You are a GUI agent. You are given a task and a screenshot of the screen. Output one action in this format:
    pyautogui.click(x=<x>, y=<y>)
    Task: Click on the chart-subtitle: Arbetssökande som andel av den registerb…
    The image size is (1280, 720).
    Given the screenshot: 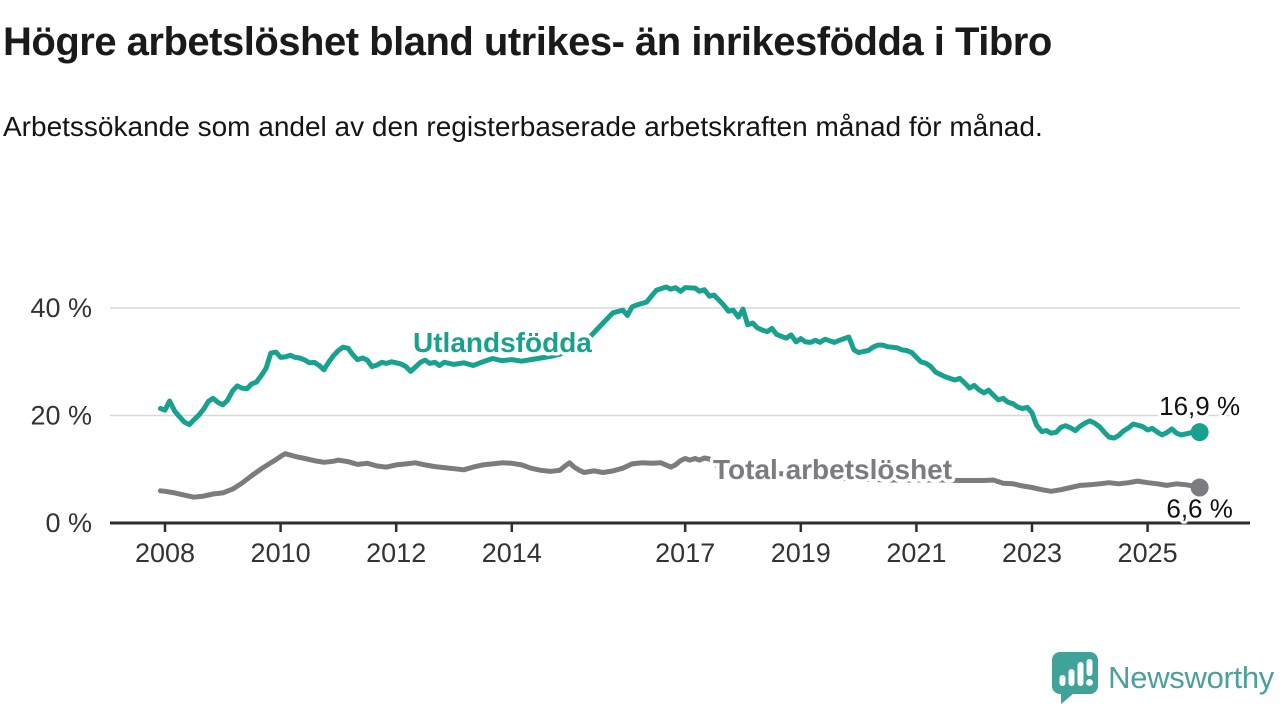 What is the action you would take?
    pyautogui.click(x=523, y=126)
    